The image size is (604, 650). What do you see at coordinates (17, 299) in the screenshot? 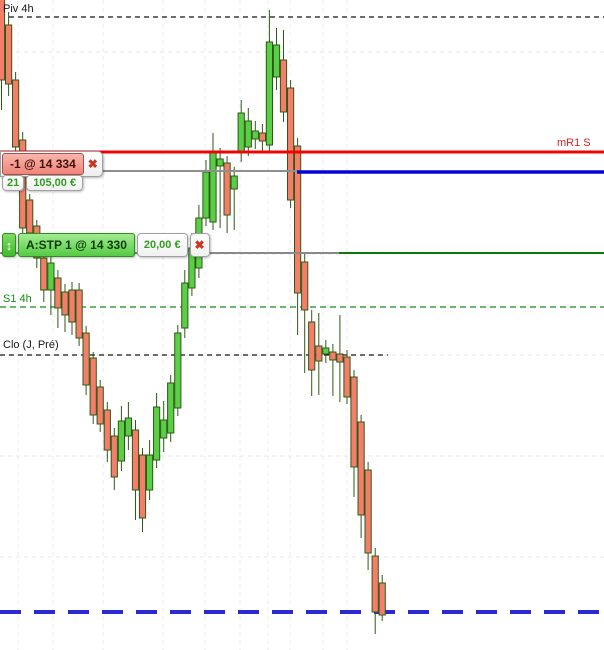
I see `s1-level-label: S1 4h` at bounding box center [17, 299].